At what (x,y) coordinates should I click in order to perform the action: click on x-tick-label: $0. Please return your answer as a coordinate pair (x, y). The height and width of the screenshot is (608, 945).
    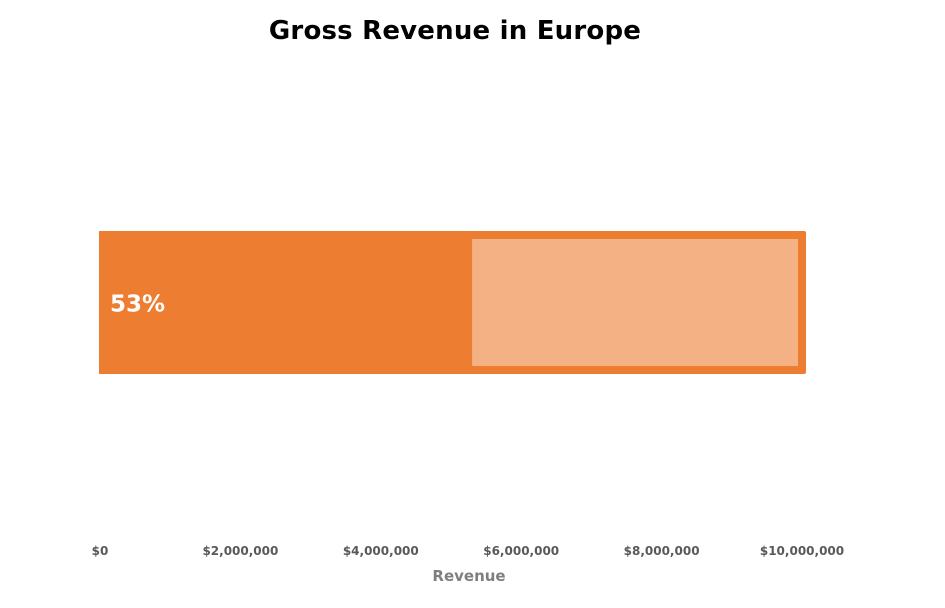
    Looking at the image, I should click on (100, 551).